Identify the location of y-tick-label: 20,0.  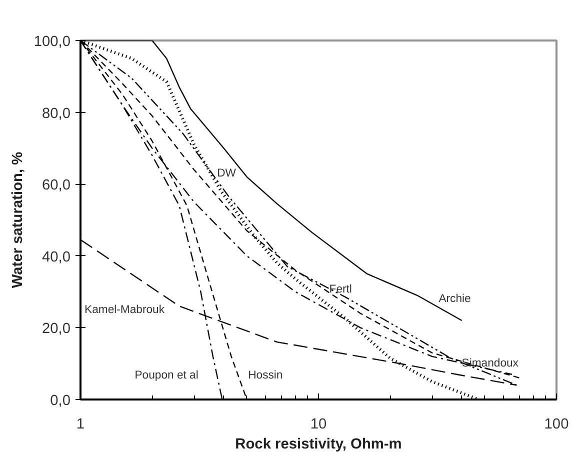
(56, 329).